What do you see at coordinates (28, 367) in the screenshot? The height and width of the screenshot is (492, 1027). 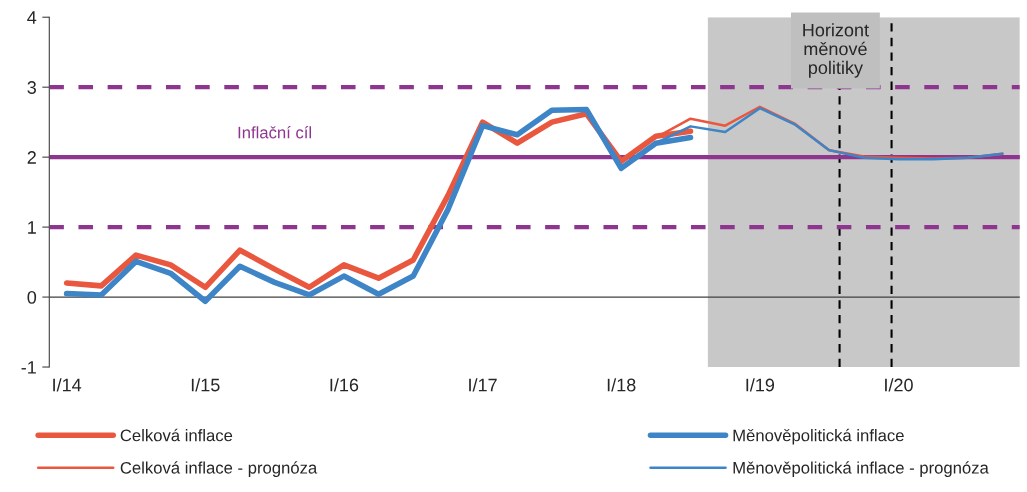 I see `y-tick-label: -1` at bounding box center [28, 367].